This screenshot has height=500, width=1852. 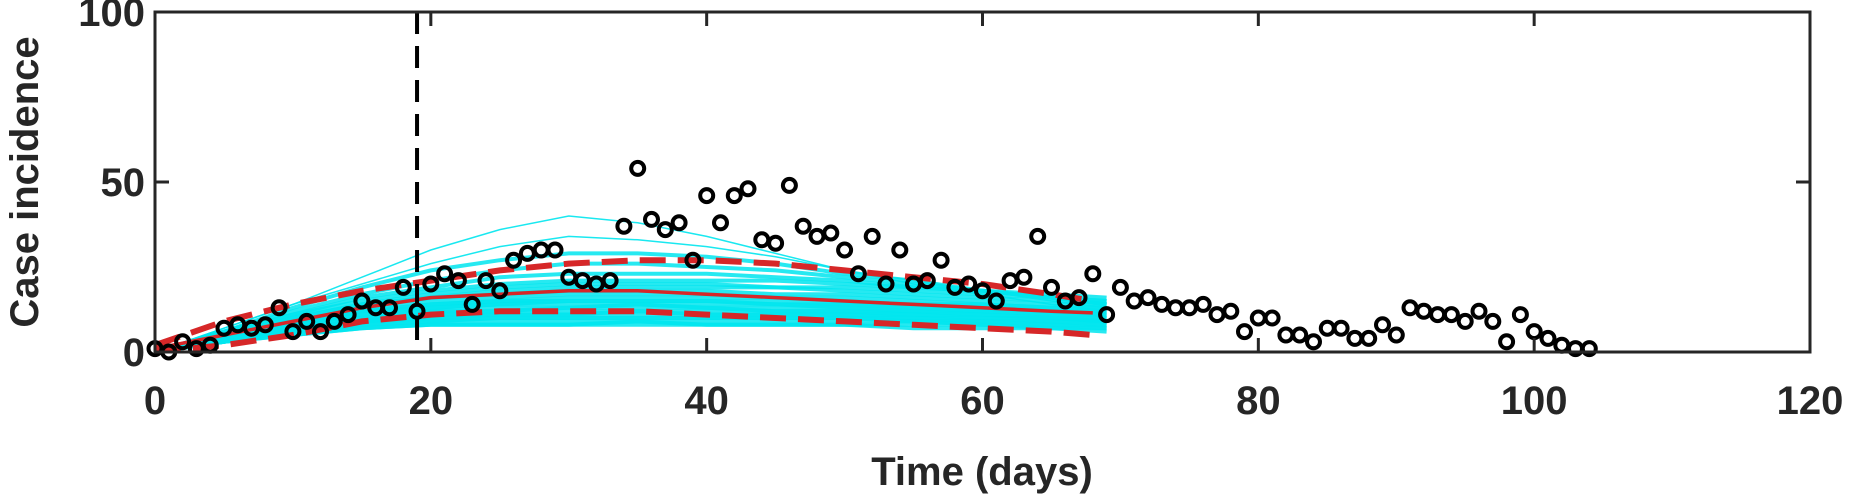 I want to click on x-tick-label: 100, so click(x=1534, y=401).